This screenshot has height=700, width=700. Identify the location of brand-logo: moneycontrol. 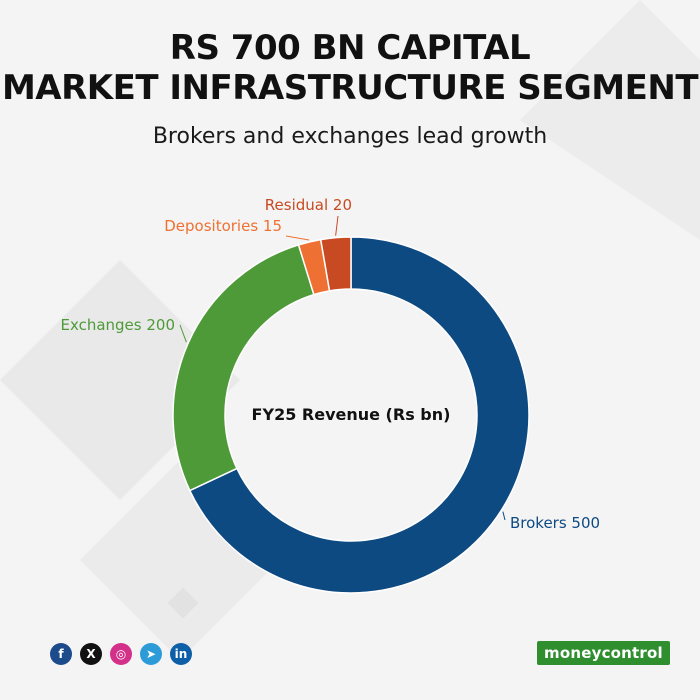
(603, 653).